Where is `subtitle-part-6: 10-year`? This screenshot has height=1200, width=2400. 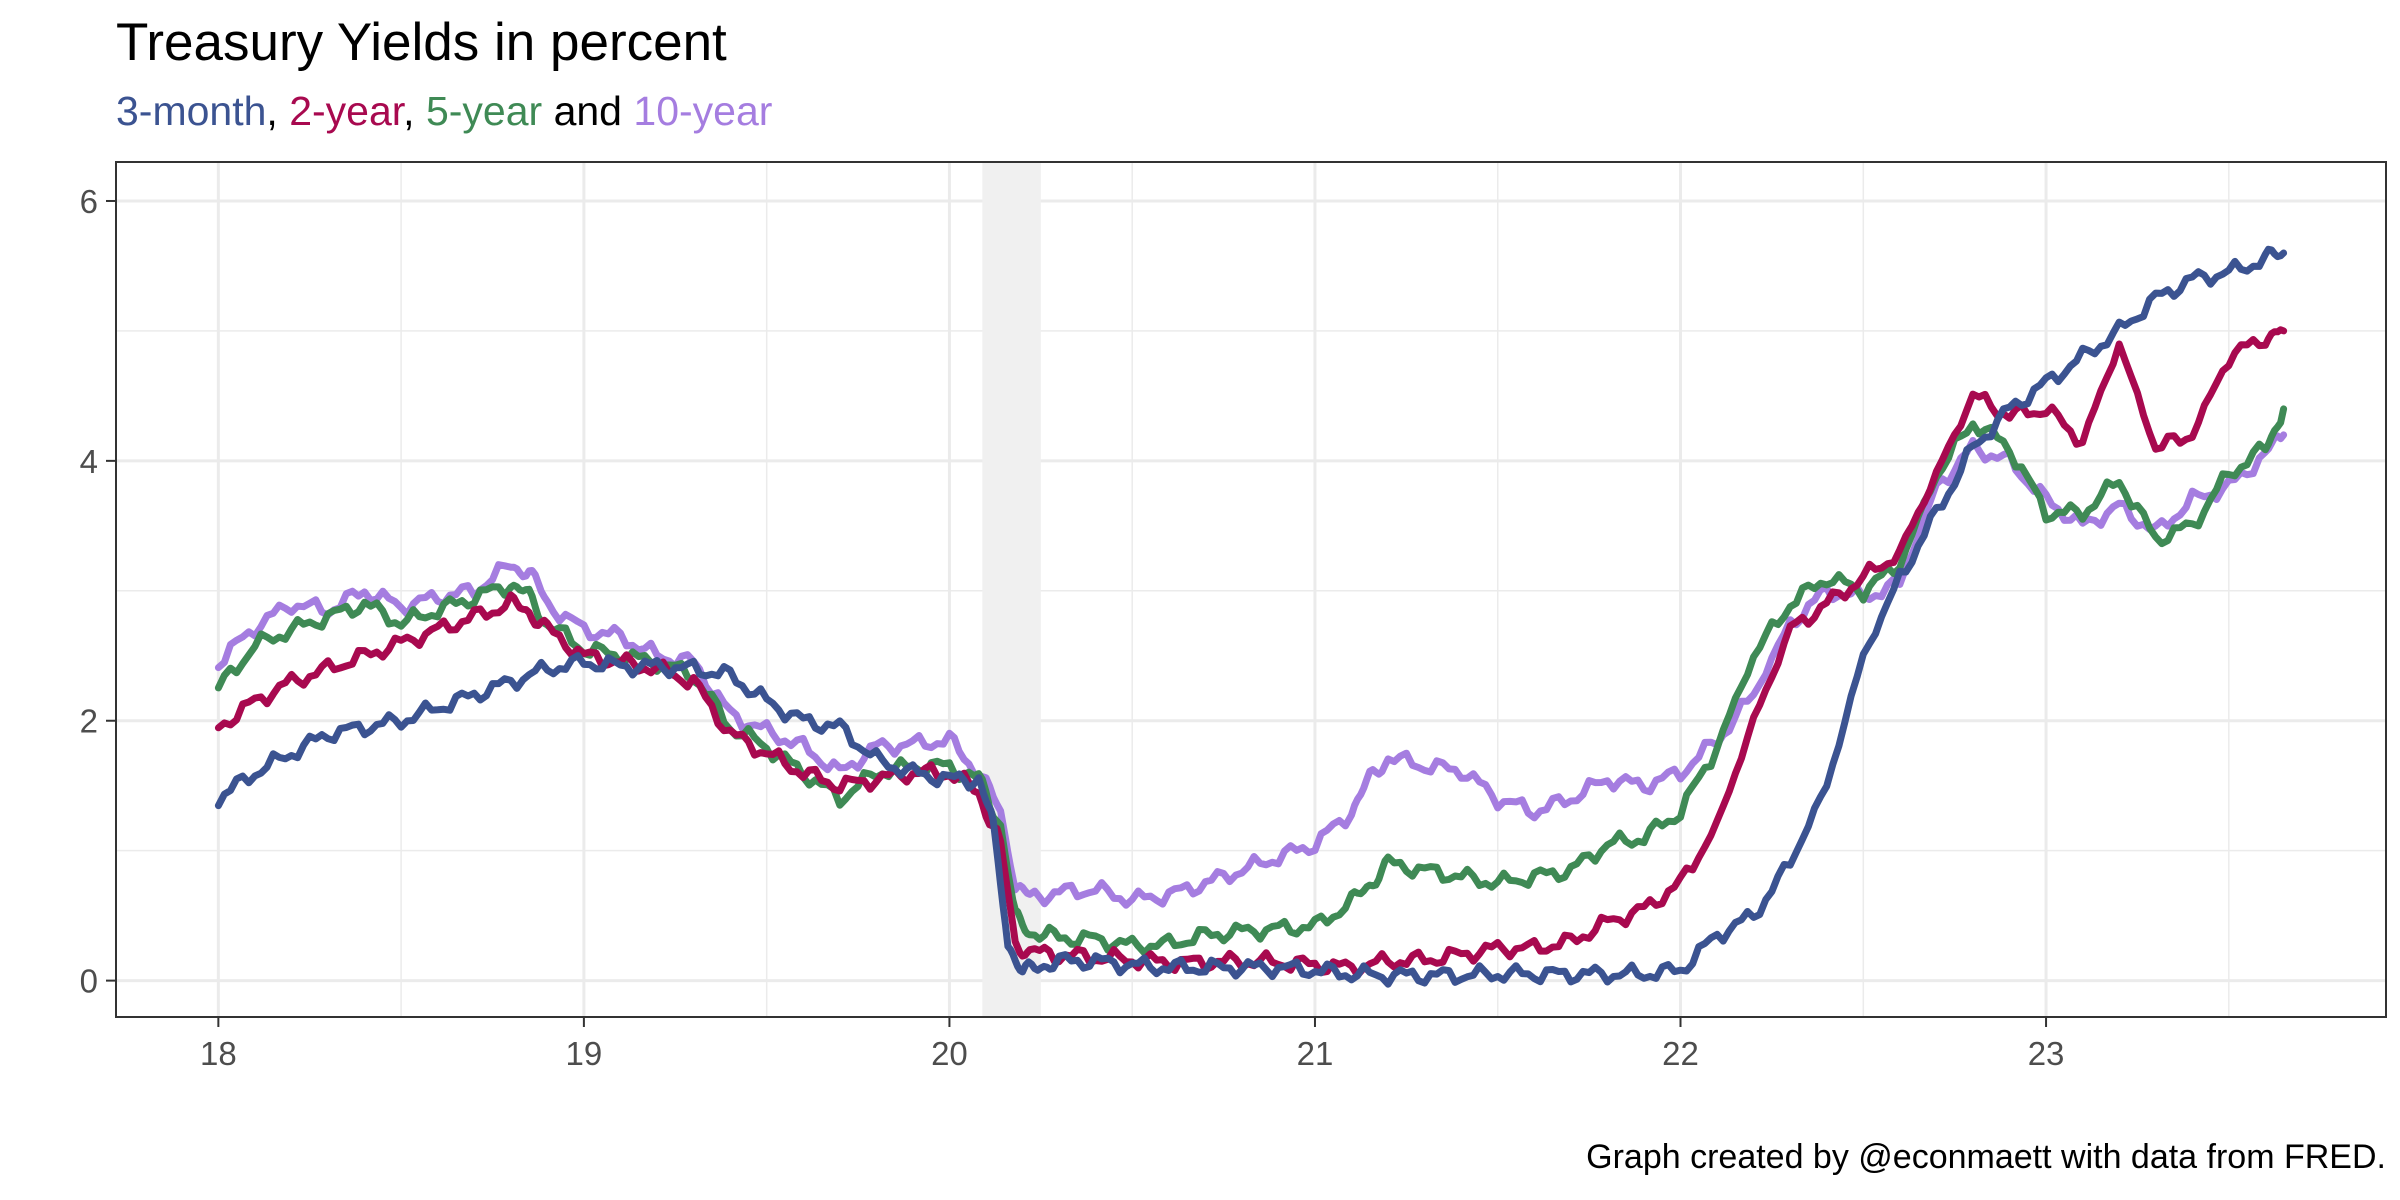
subtitle-part-6: 10-year is located at coordinates (703, 111).